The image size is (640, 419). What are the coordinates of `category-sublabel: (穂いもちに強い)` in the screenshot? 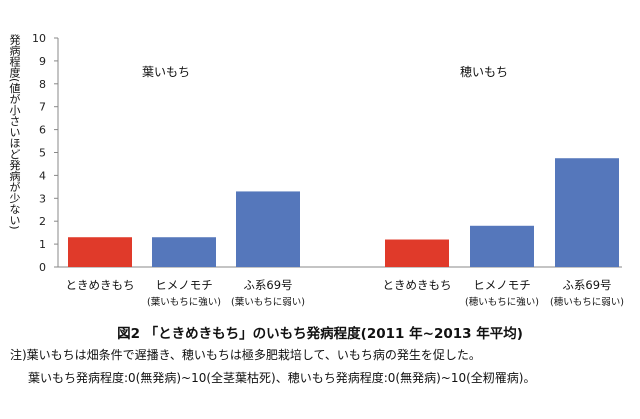 It's located at (502, 302).